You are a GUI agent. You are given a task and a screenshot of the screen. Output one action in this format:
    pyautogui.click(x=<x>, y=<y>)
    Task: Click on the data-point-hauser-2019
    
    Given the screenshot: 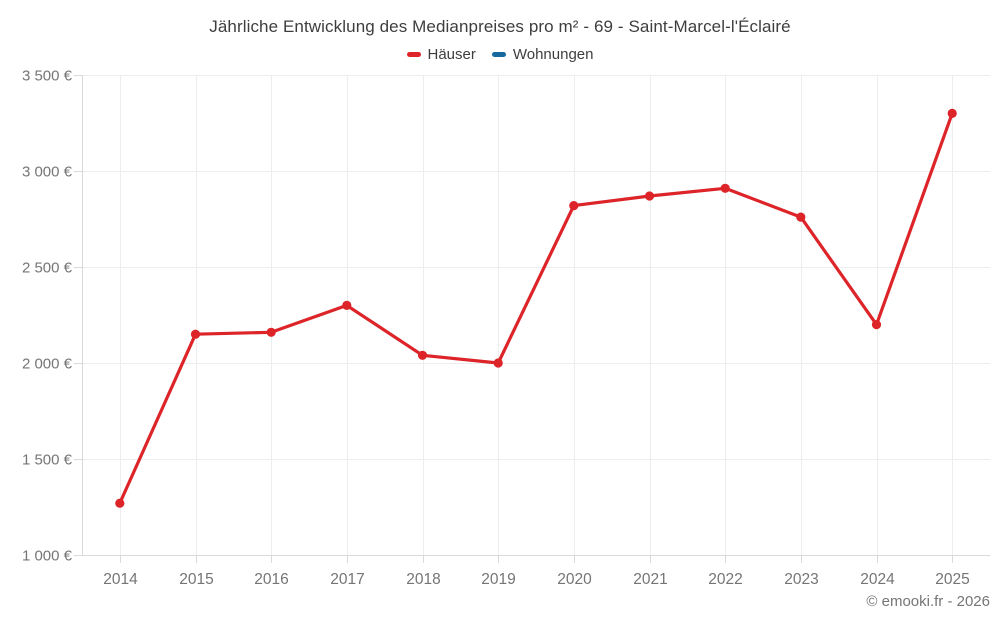 What is the action you would take?
    pyautogui.click(x=498, y=363)
    